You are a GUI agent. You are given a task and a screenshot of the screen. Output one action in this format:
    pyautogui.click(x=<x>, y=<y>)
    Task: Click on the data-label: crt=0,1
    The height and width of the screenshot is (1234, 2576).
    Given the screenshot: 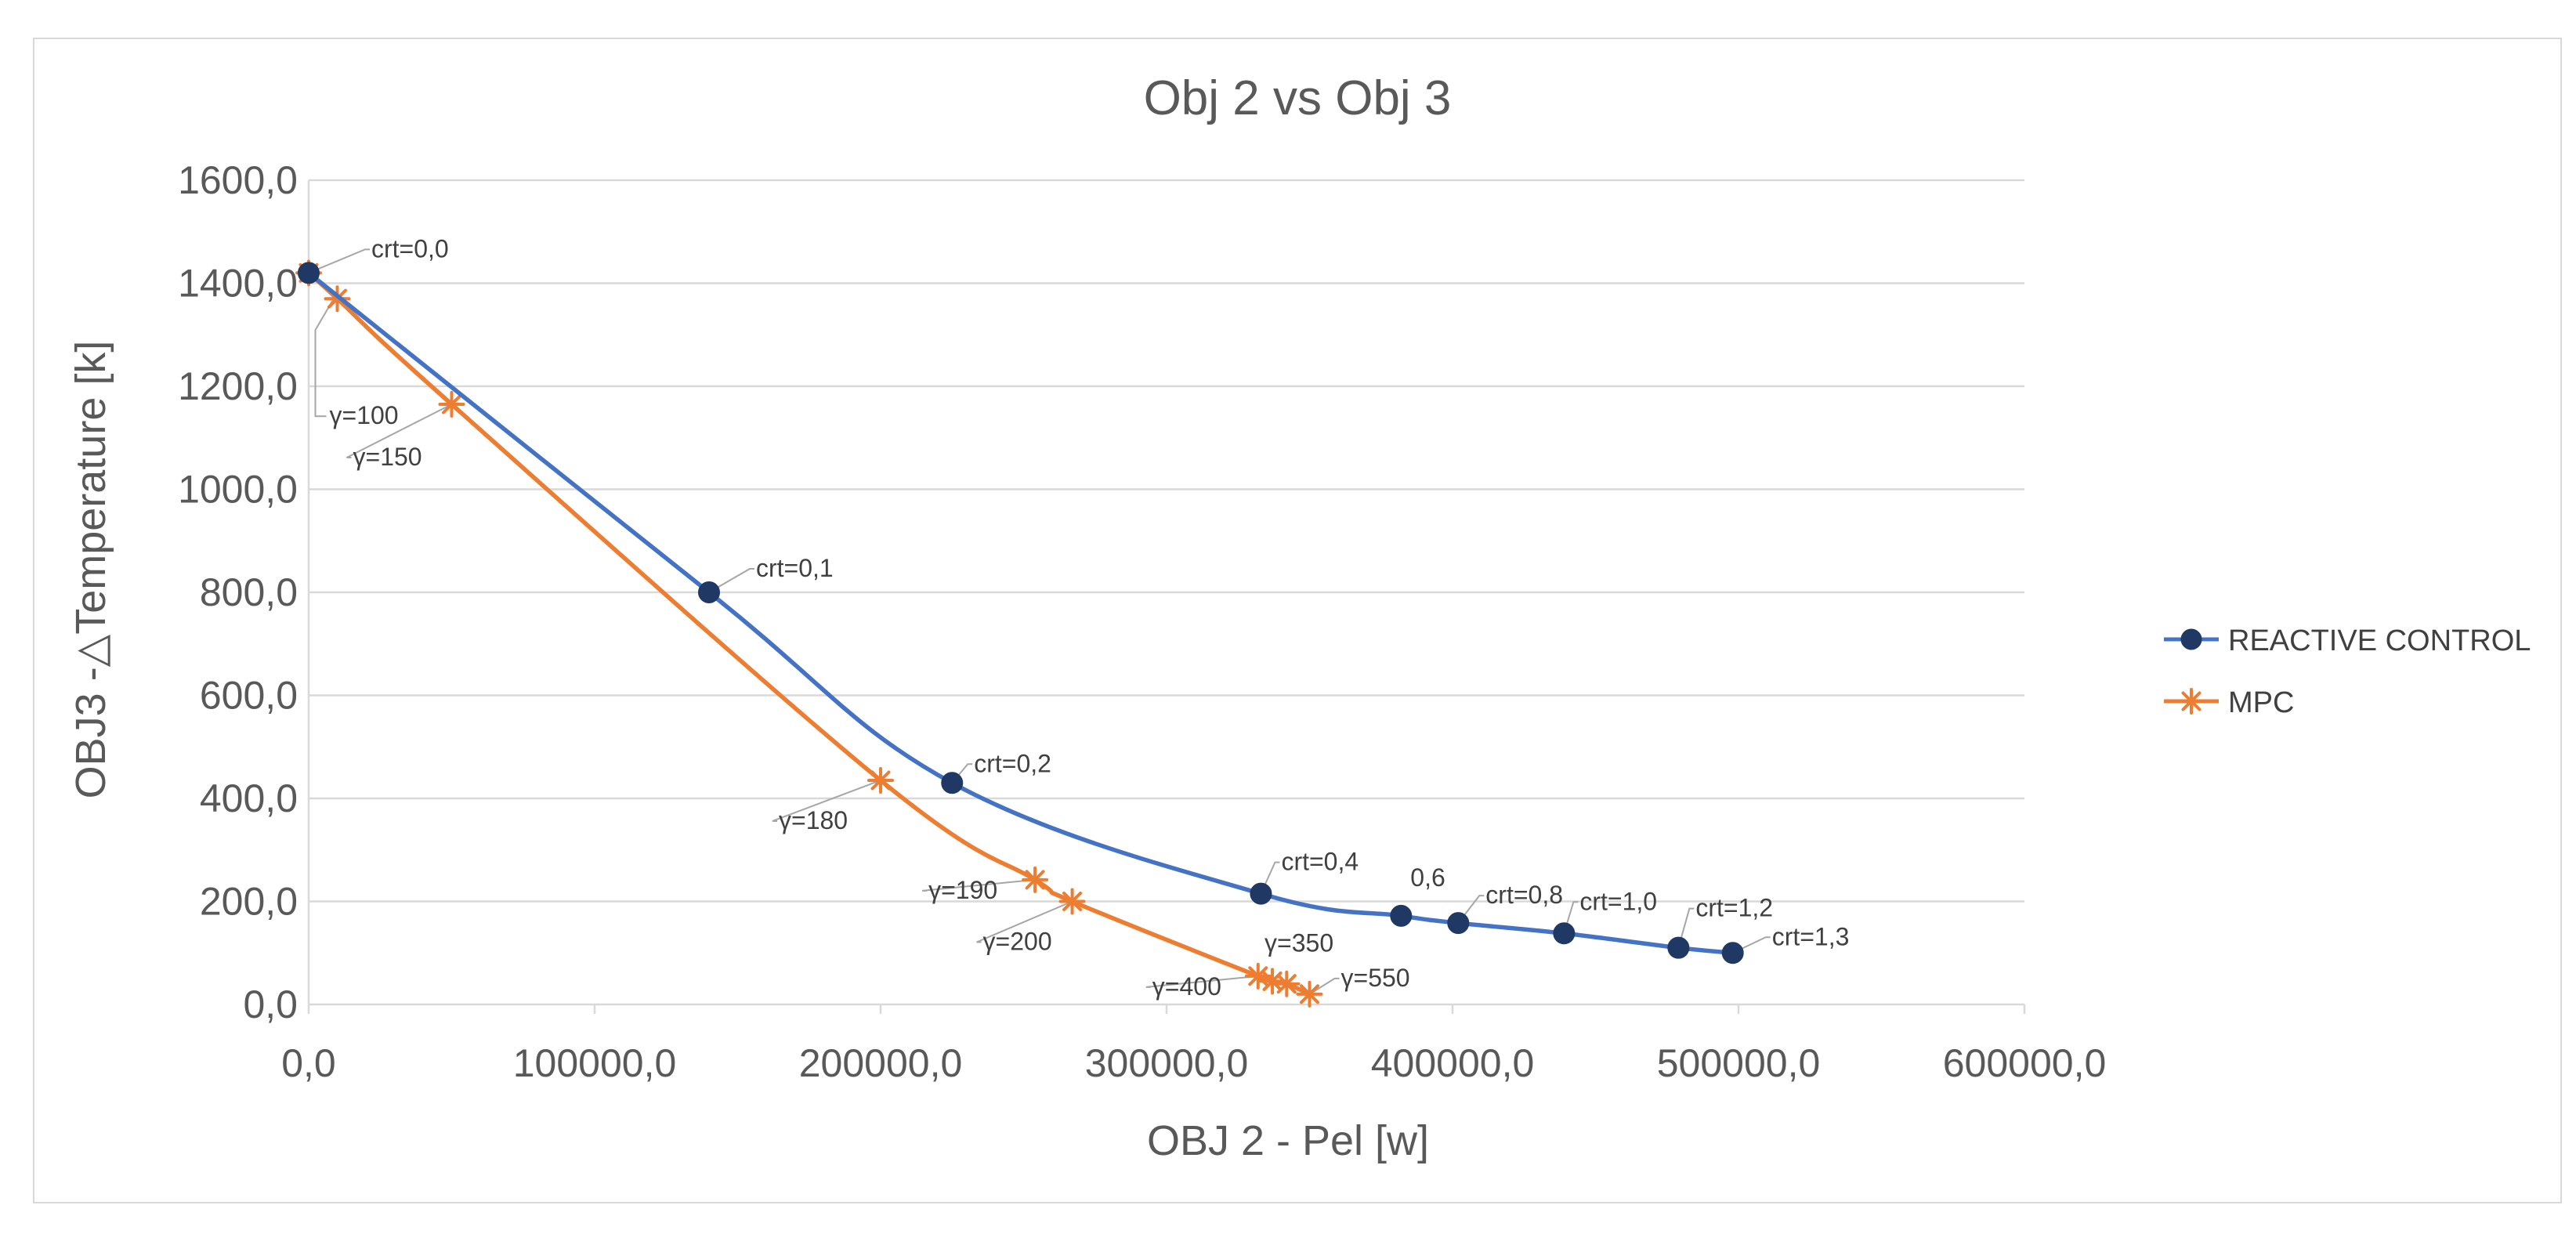 What is the action you would take?
    pyautogui.click(x=795, y=568)
    